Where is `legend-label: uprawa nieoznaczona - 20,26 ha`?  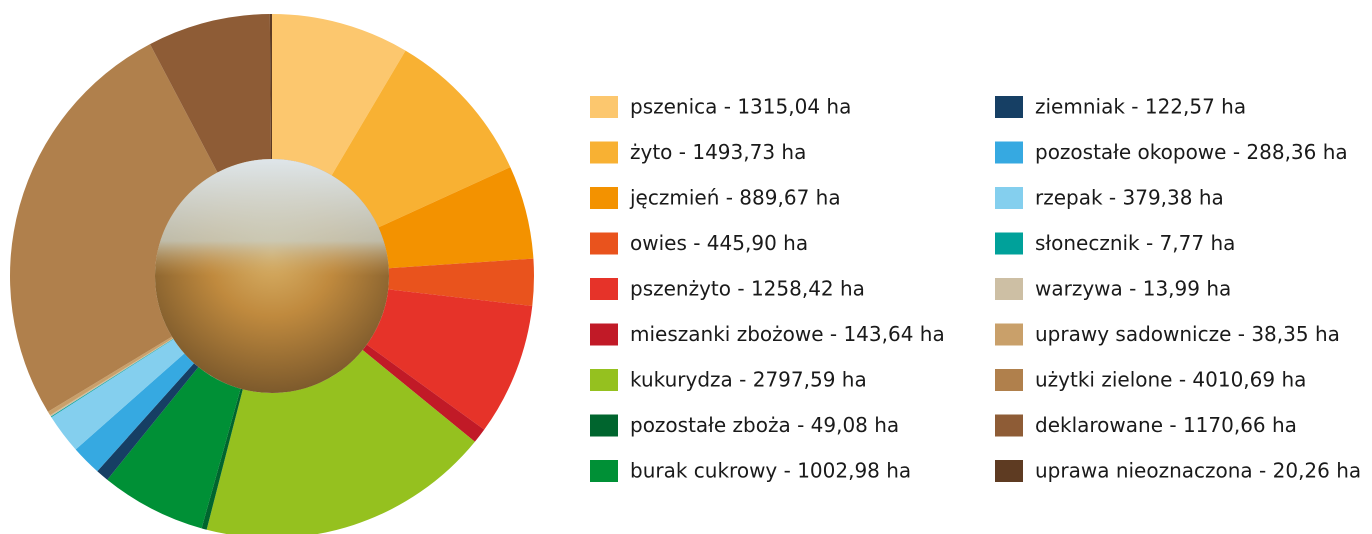
legend-label: uprawa nieoznaczona - 20,26 ha is located at coordinates (1198, 471).